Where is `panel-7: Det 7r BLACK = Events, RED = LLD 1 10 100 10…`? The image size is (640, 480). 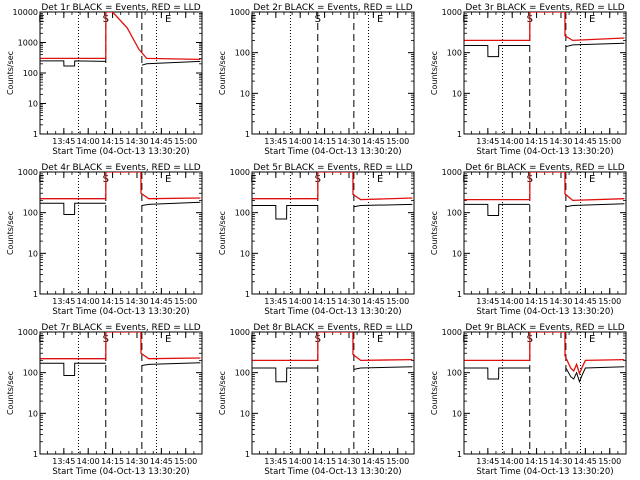
panel-7: Det 7r BLACK = Events, RED = LLD 1 10 100 10… is located at coordinates (104, 400).